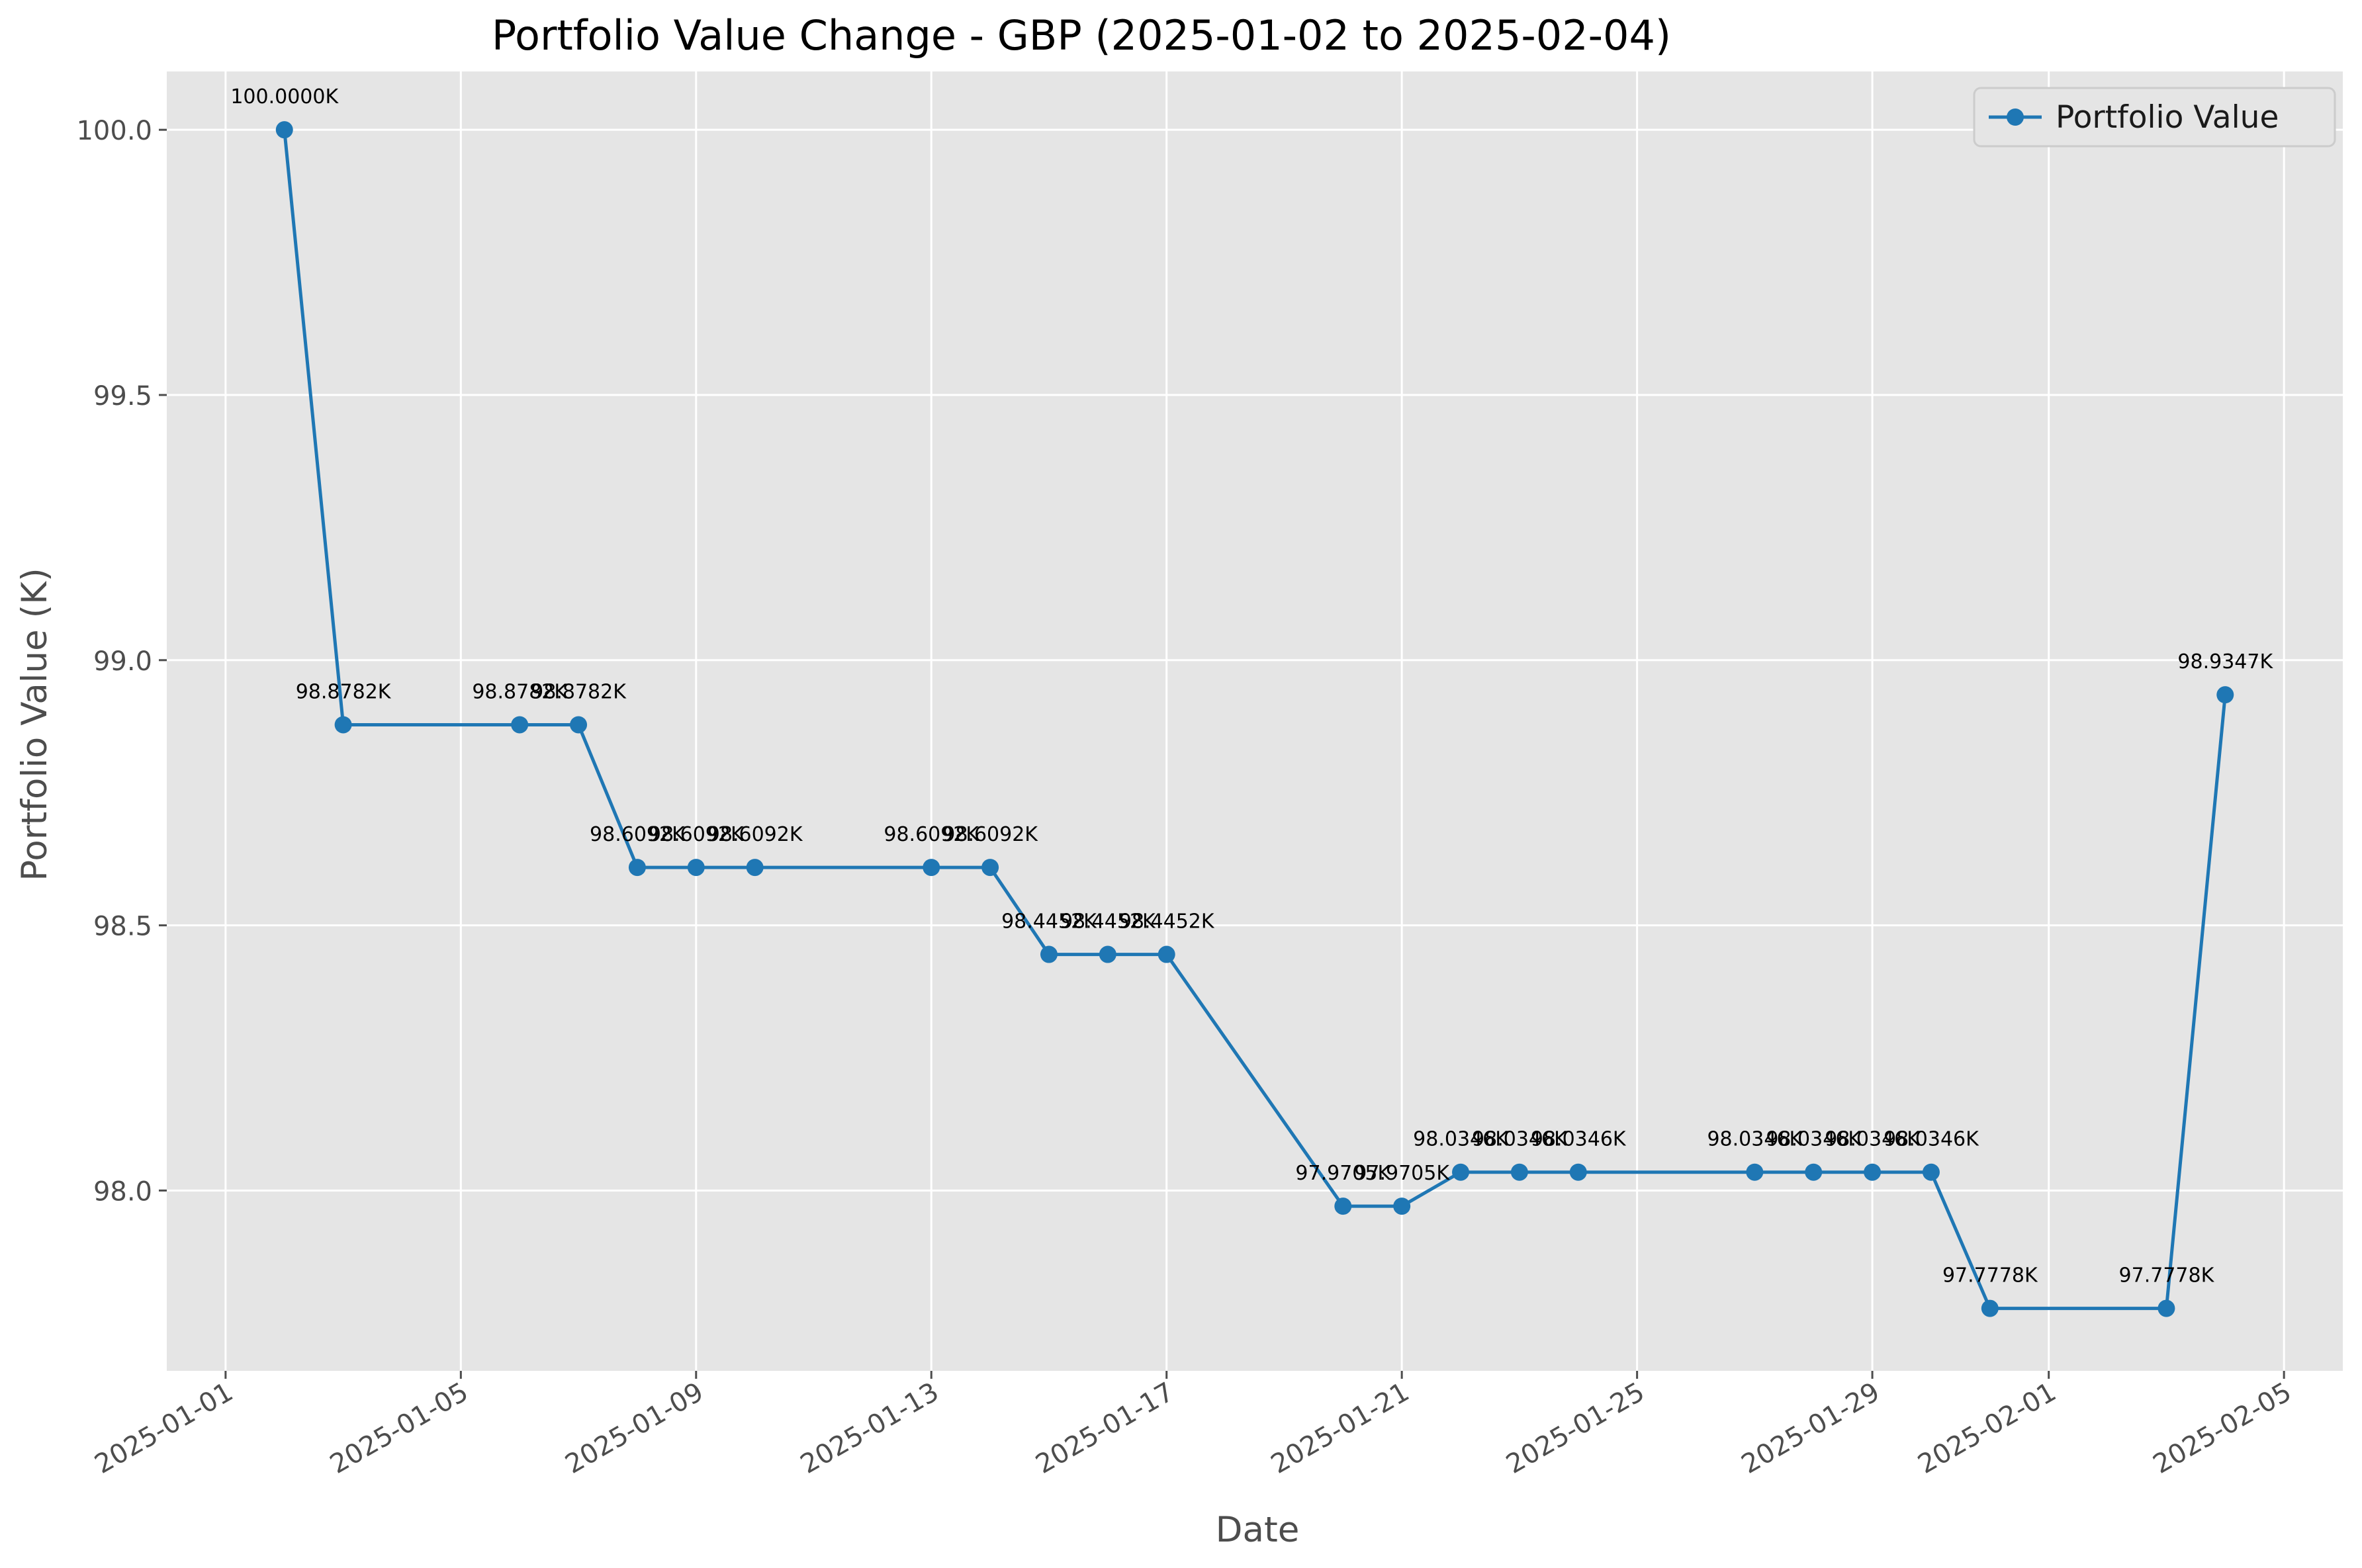 This screenshot has height=1568, width=2362. I want to click on y-tick-label: 99.0, so click(122, 661).